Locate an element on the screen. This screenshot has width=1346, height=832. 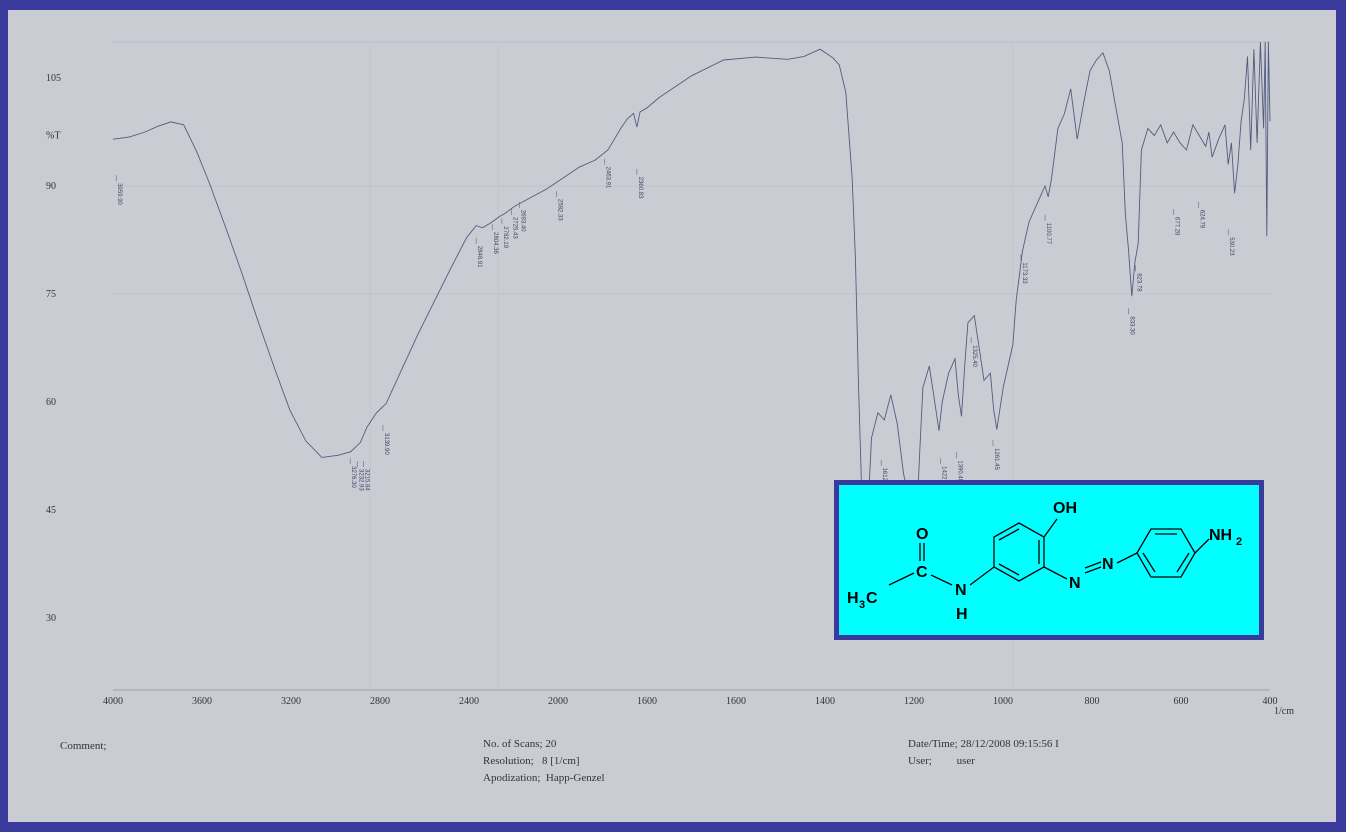
x-tick-label: 1400 is located at coordinates (825, 701).